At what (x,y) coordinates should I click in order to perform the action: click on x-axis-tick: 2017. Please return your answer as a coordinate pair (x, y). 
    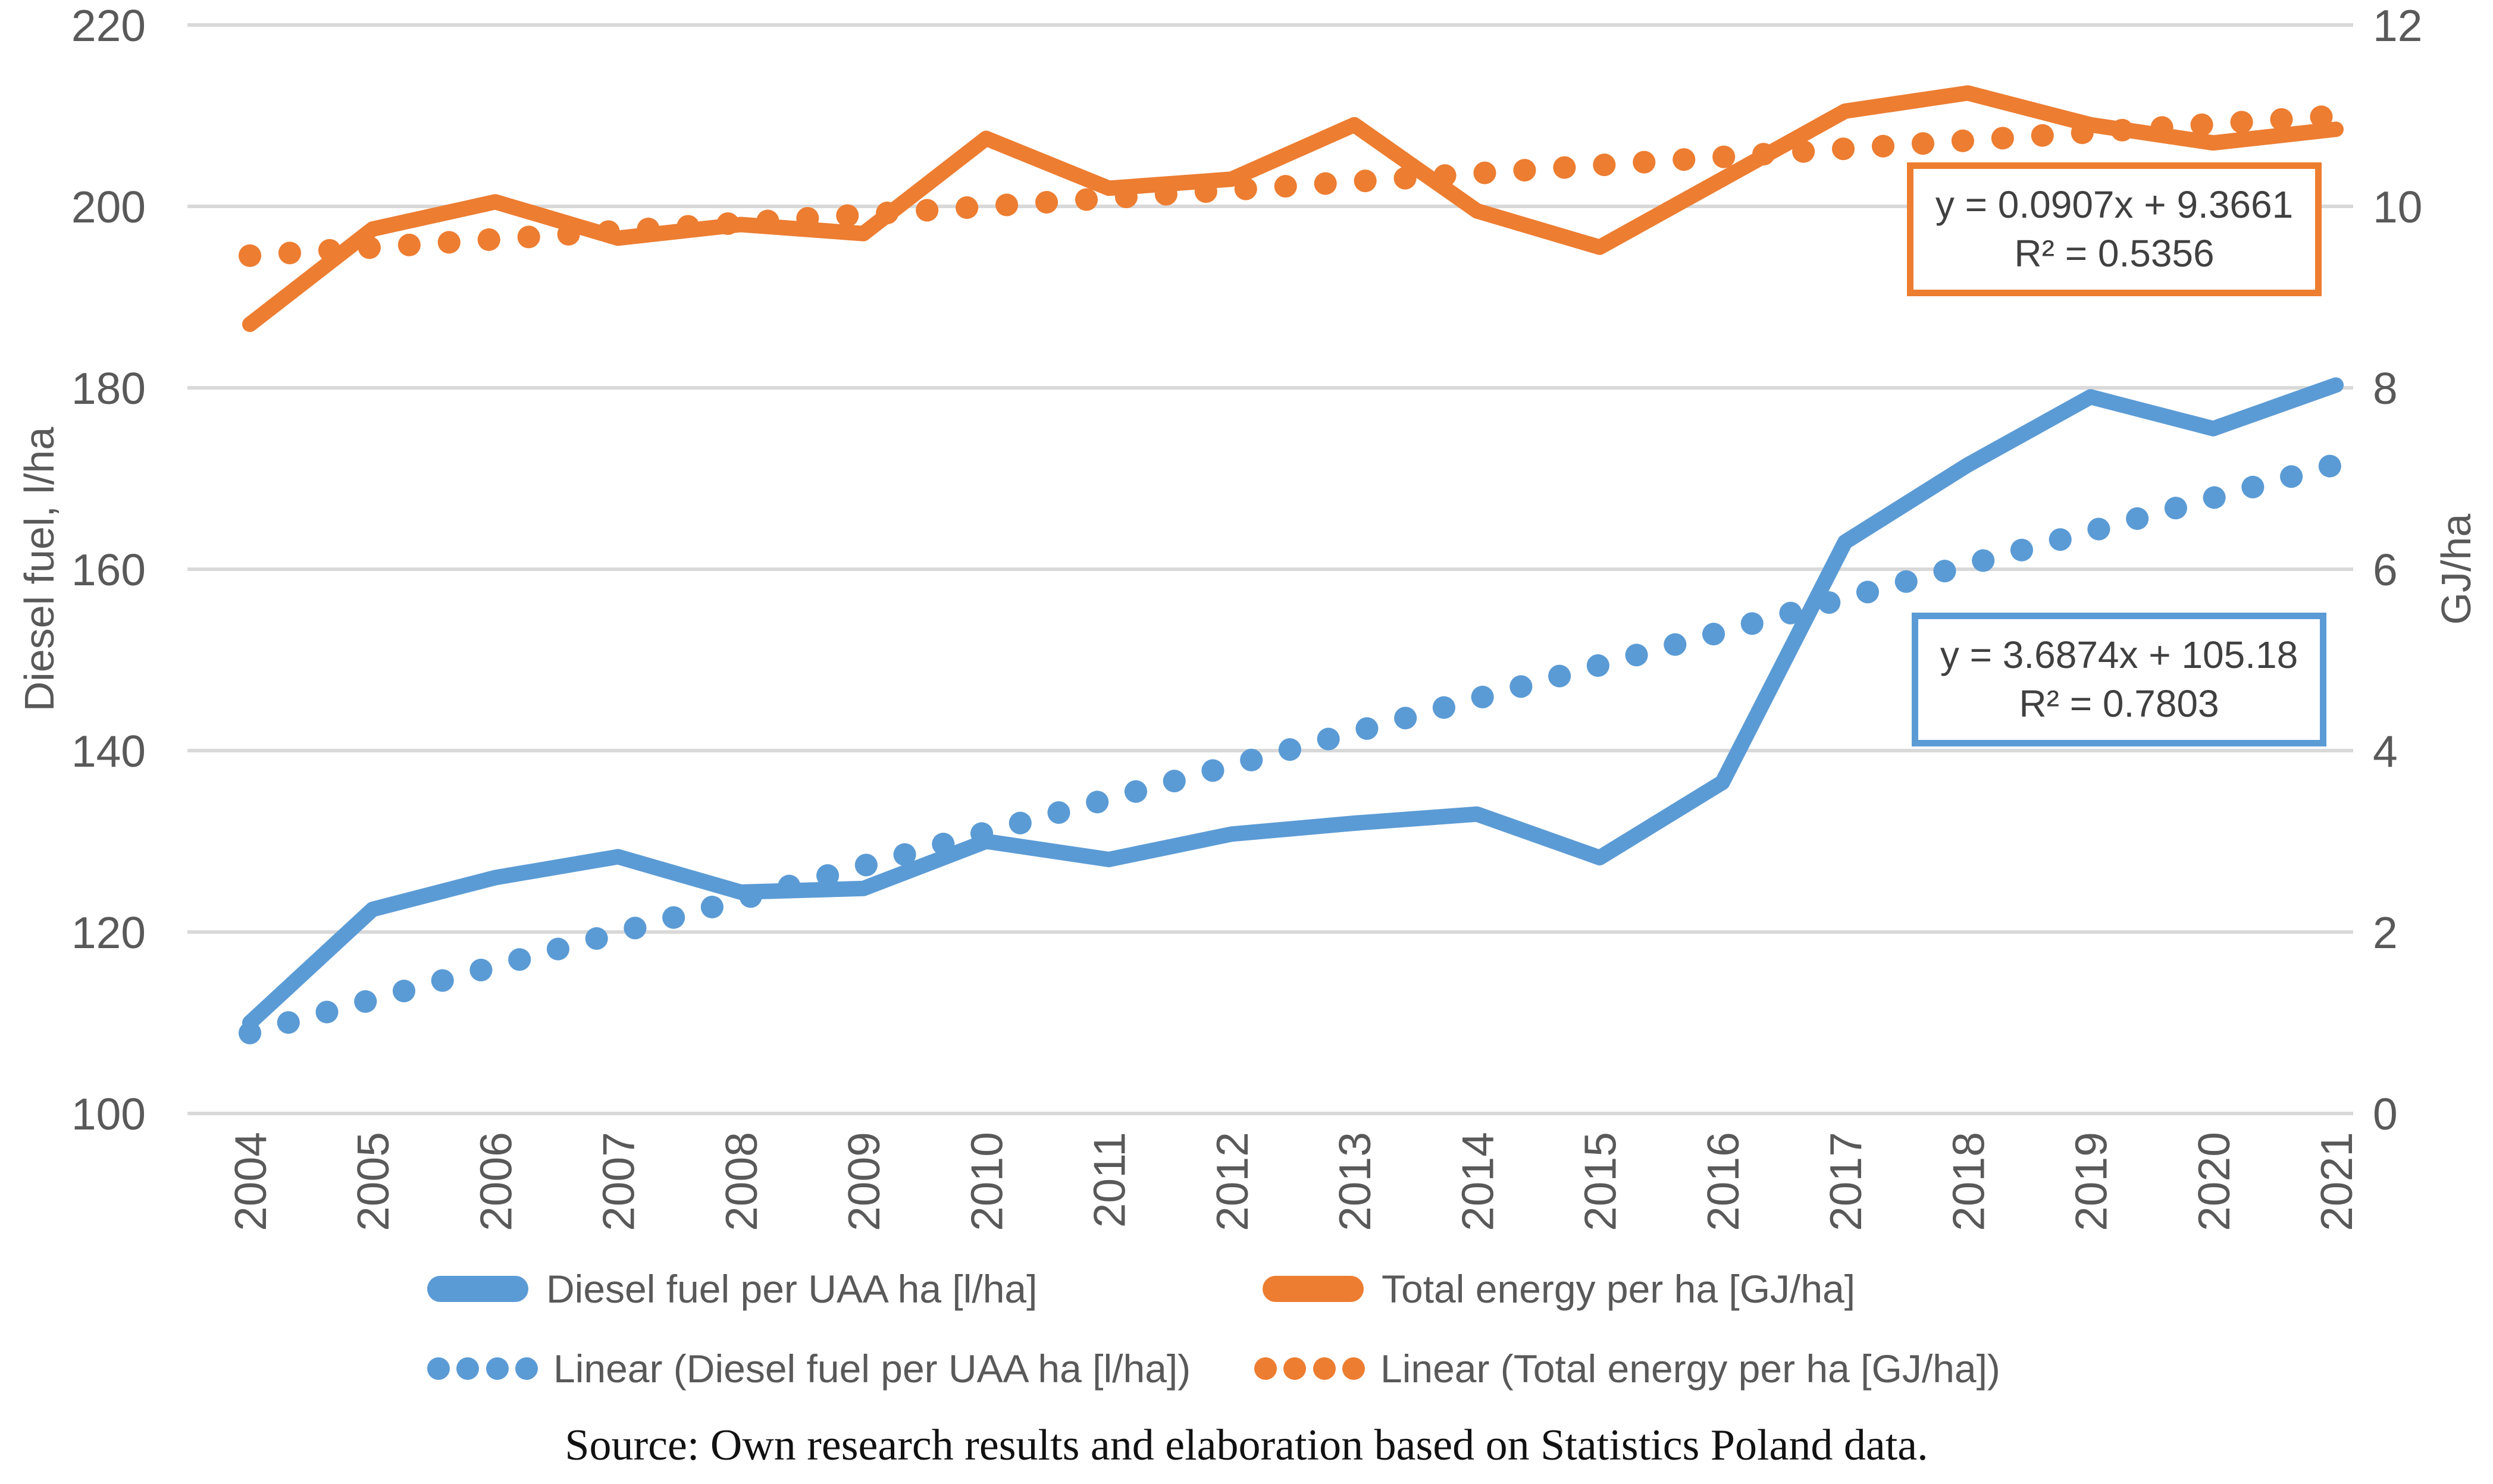
    Looking at the image, I should click on (1846, 1181).